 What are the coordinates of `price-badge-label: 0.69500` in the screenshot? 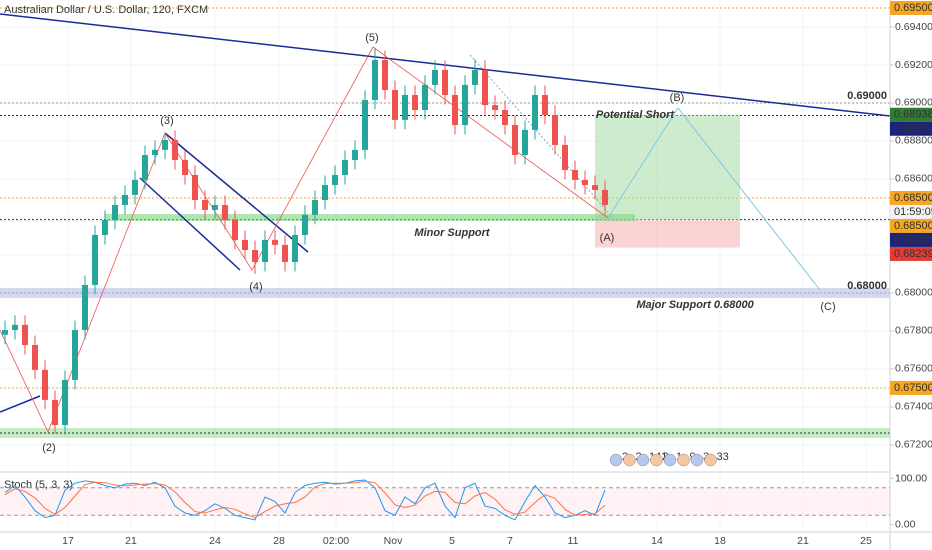 It's located at (913, 8).